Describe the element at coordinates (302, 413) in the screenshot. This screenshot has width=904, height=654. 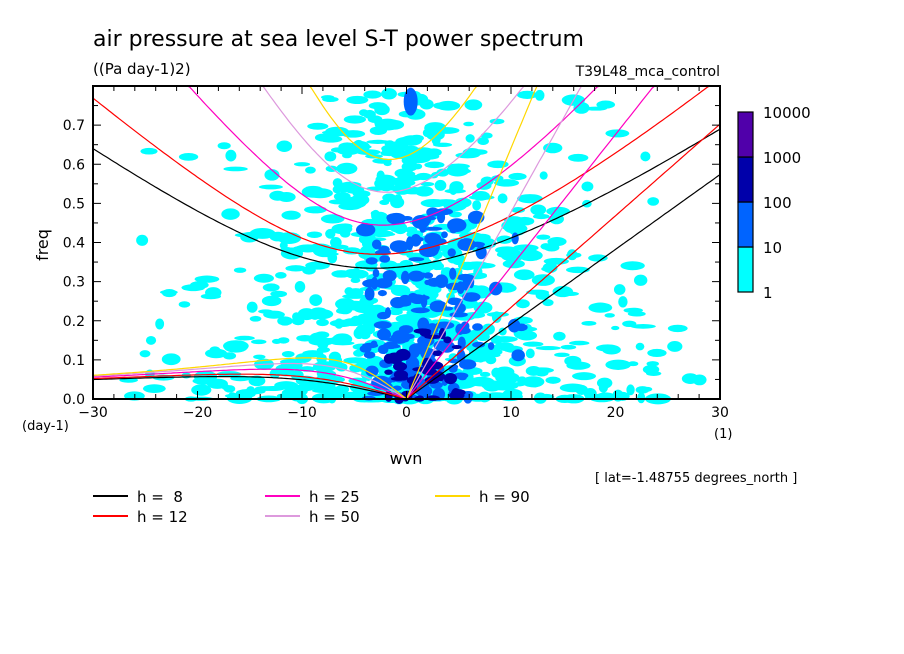
I see `x-tick-label: −10` at that location.